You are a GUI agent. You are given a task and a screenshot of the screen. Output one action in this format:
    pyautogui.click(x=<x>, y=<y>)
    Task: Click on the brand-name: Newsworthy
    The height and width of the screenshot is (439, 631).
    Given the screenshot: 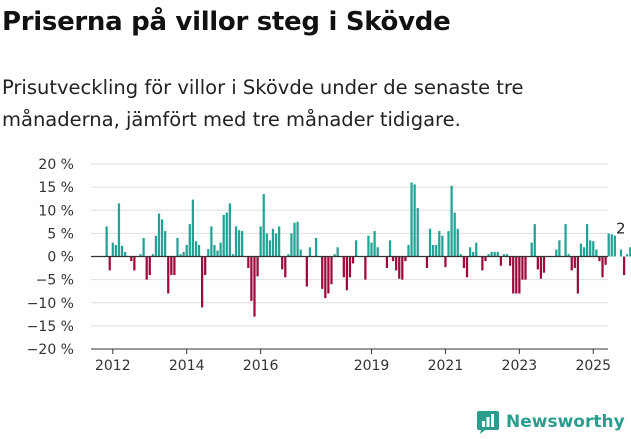 What is the action you would take?
    pyautogui.click(x=565, y=422)
    